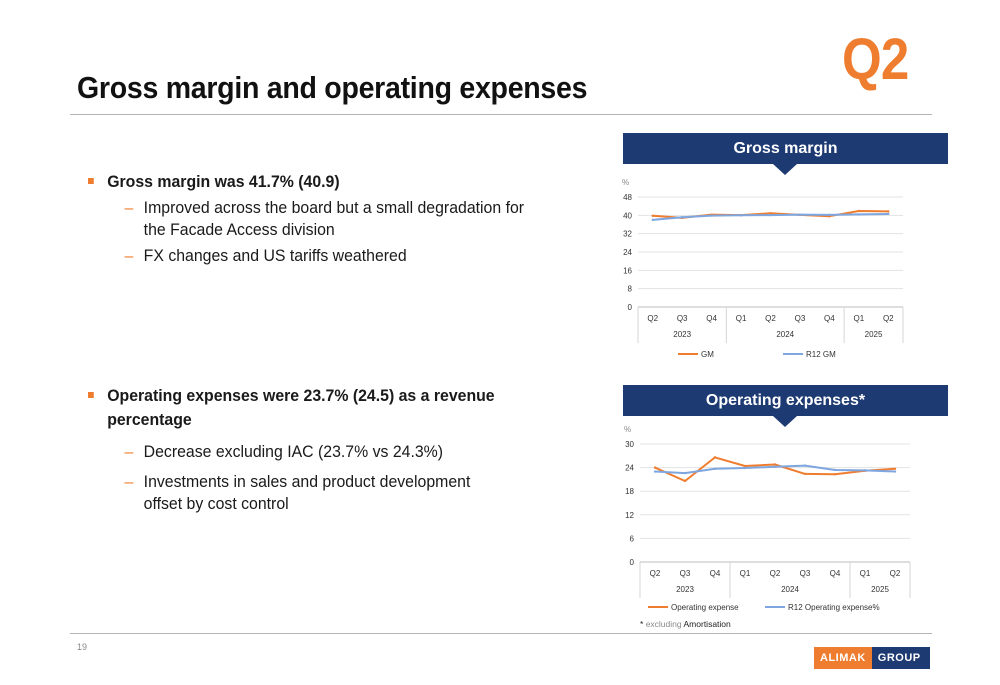 Image resolution: width=1000 pixels, height=685 pixels. What do you see at coordinates (663, 624) in the screenshot?
I see `footnote-muted: excluding` at bounding box center [663, 624].